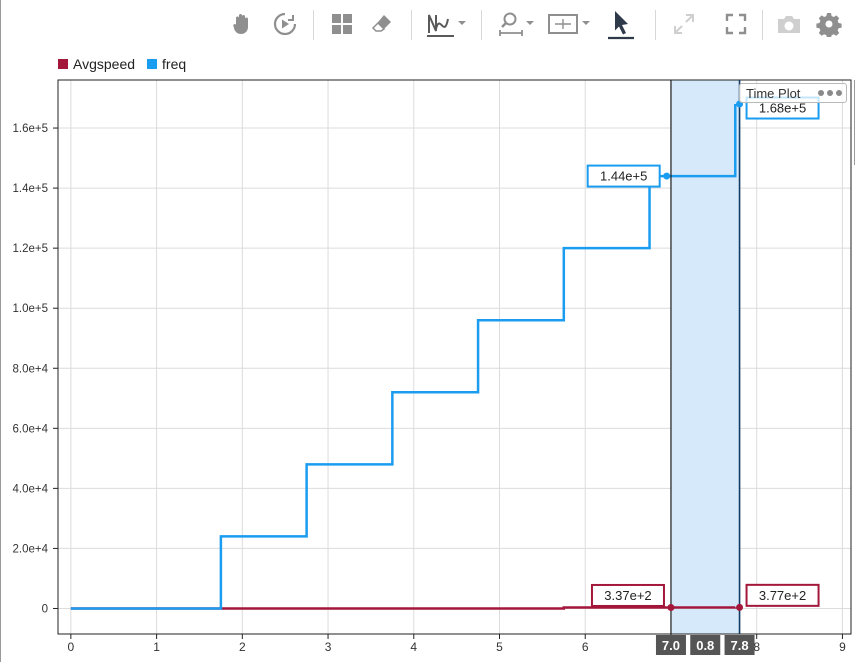  I want to click on y-tick-label: 1.6e+5, so click(31, 129).